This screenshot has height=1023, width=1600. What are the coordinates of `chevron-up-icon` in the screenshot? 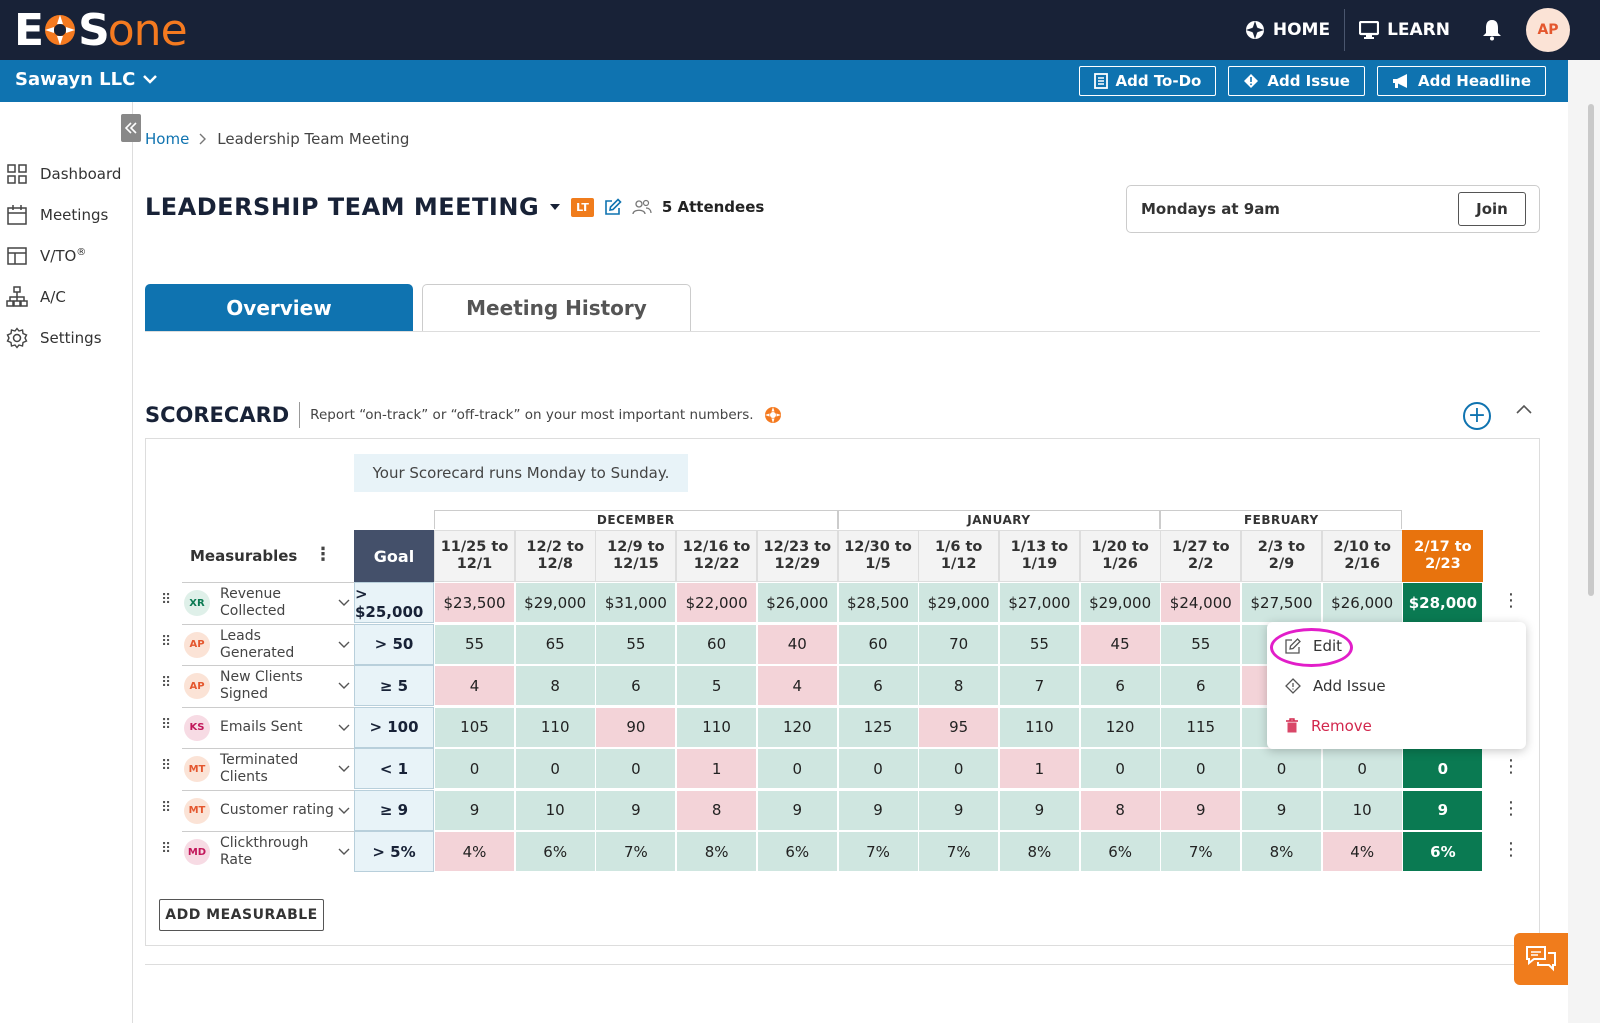 It's located at (1524, 409).